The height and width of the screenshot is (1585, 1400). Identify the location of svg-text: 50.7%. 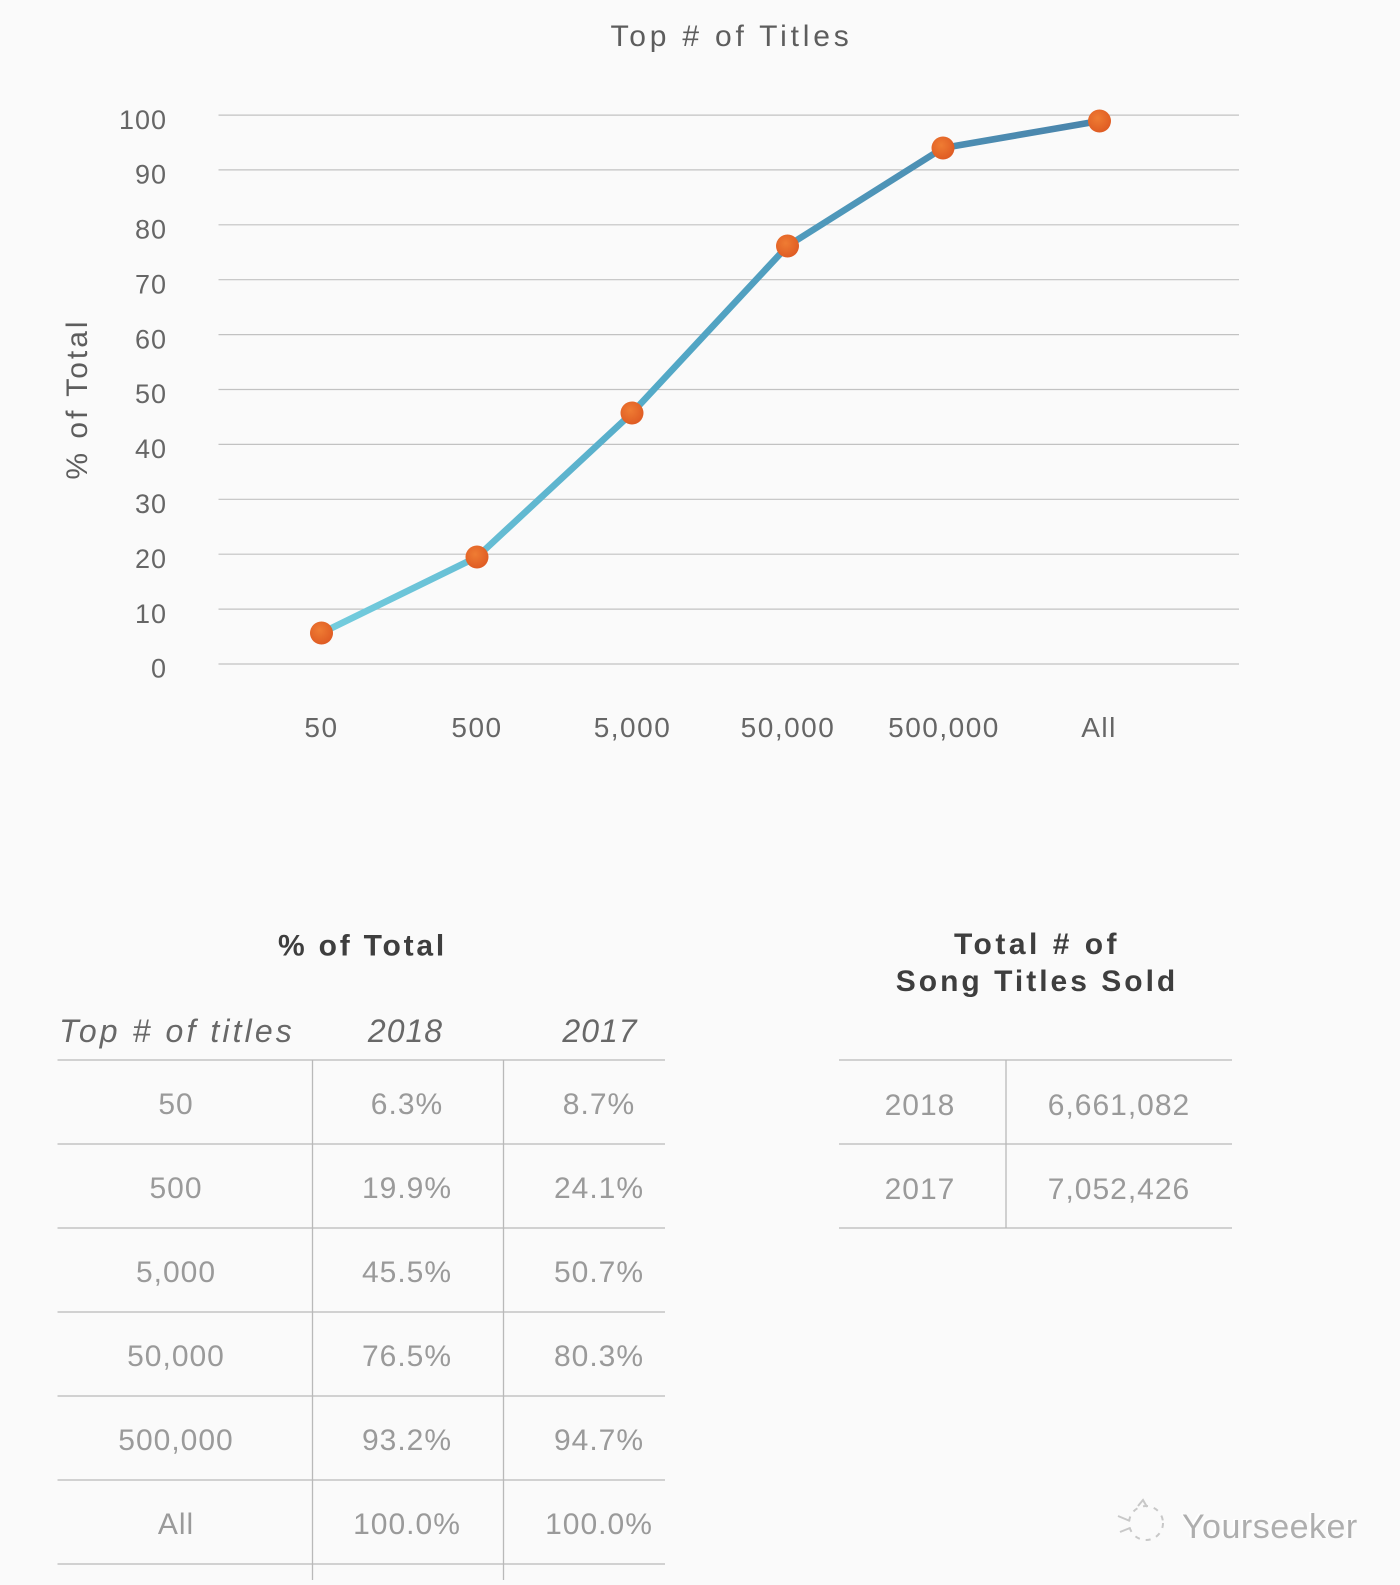
(599, 1272).